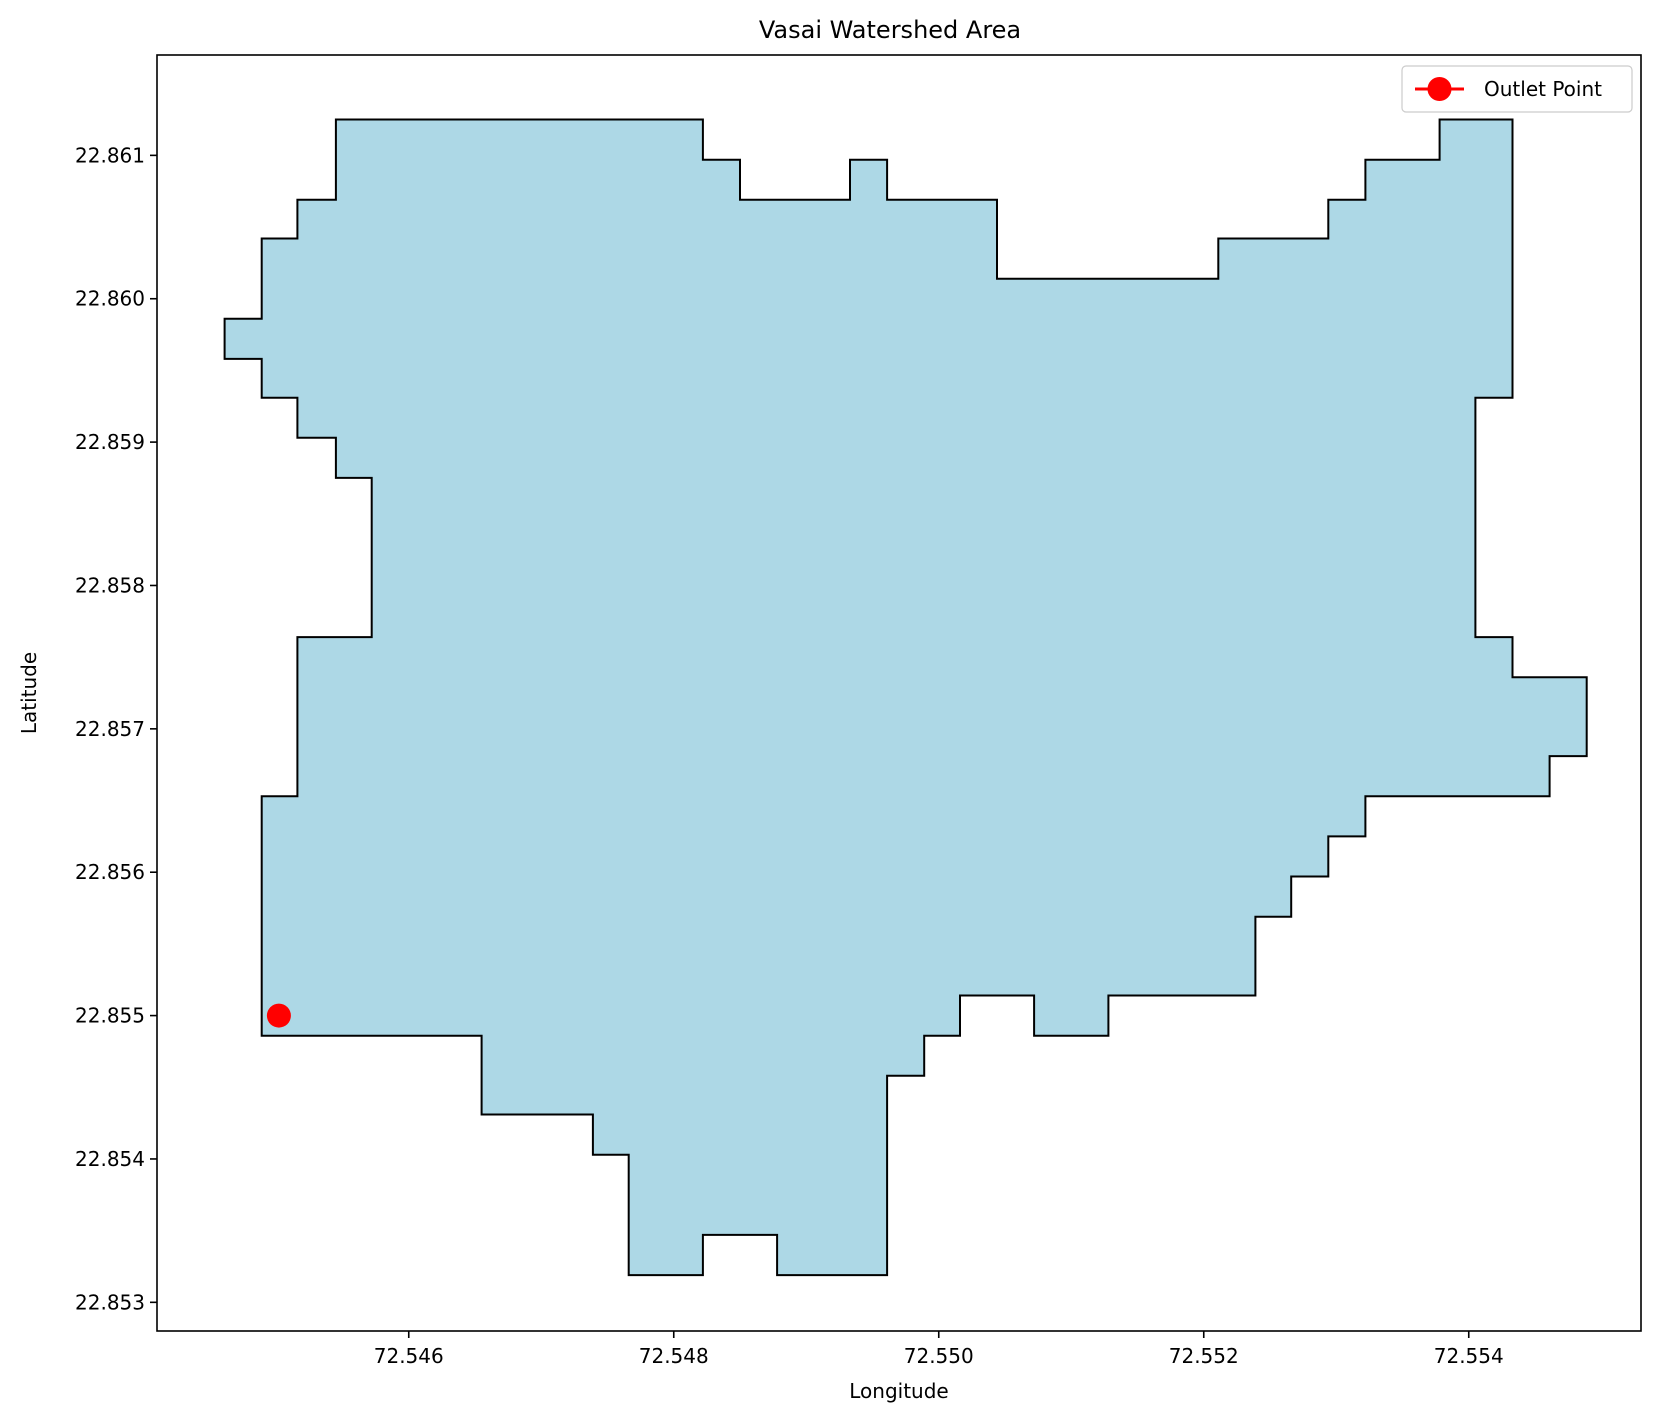  Describe the element at coordinates (939, 1356) in the screenshot. I see `x-tick-label: 72.550` at that location.